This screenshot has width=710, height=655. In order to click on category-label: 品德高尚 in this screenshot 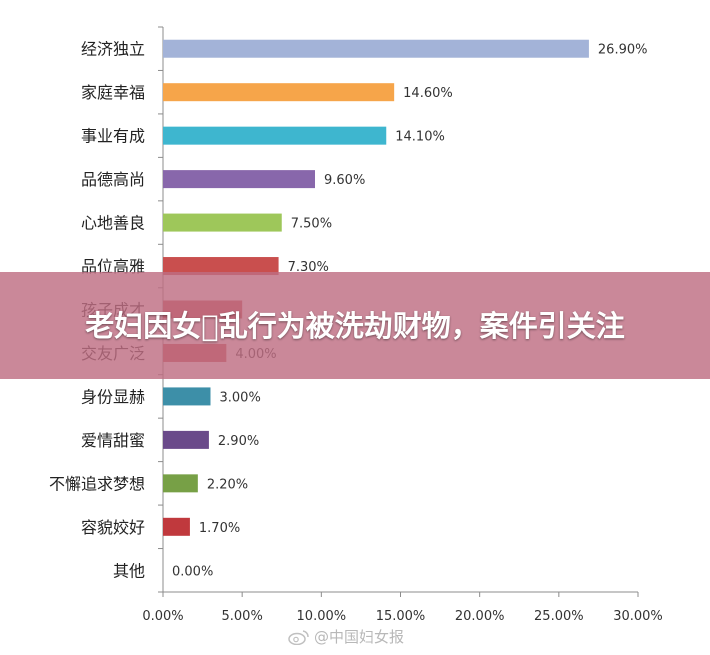, I will do `click(113, 179)`.